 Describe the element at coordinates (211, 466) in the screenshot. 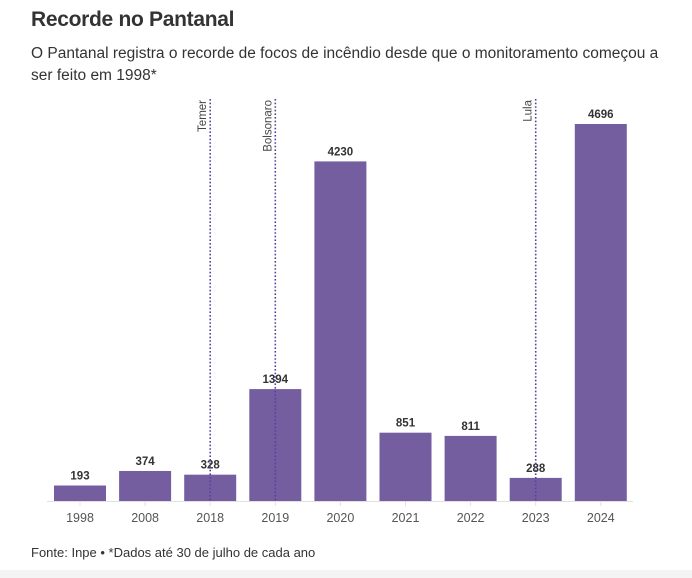

I see `data-label: 328` at that location.